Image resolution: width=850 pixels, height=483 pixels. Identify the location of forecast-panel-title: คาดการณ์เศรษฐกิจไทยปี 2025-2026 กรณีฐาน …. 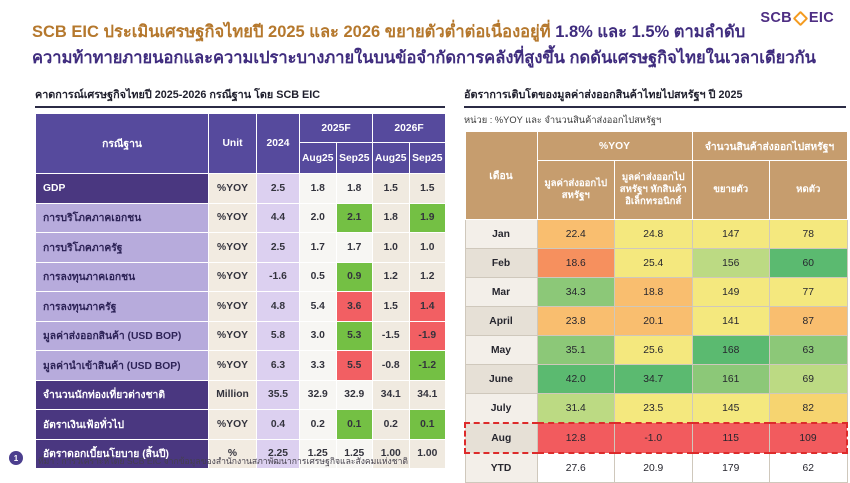
(240, 97).